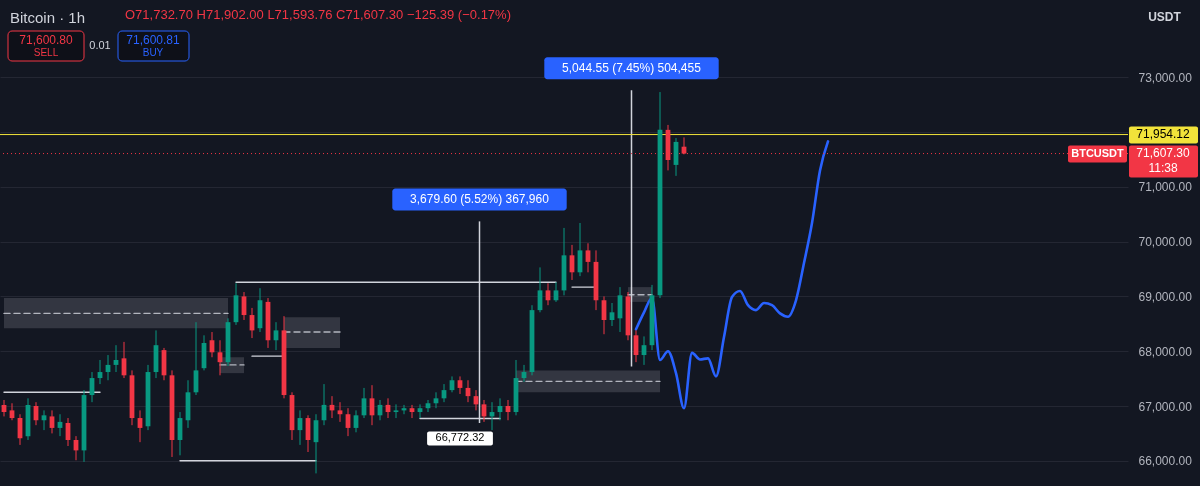 Image resolution: width=1200 pixels, height=486 pixels. What do you see at coordinates (1163, 133) in the screenshot?
I see `ref-line-label: 71,954.12` at bounding box center [1163, 133].